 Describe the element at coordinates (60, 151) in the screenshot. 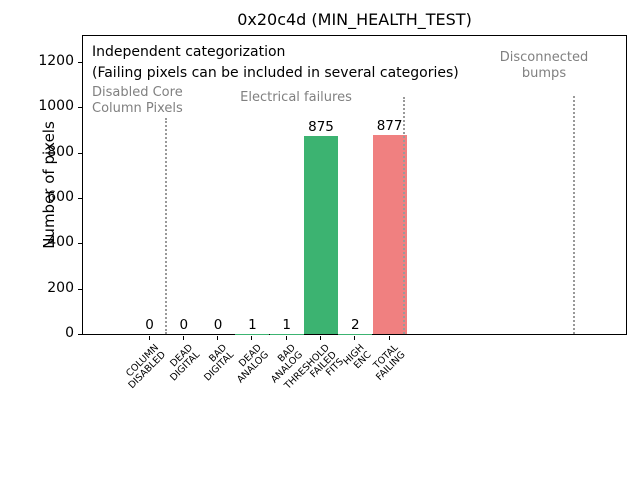

I see `y-tick-label: 800` at that location.